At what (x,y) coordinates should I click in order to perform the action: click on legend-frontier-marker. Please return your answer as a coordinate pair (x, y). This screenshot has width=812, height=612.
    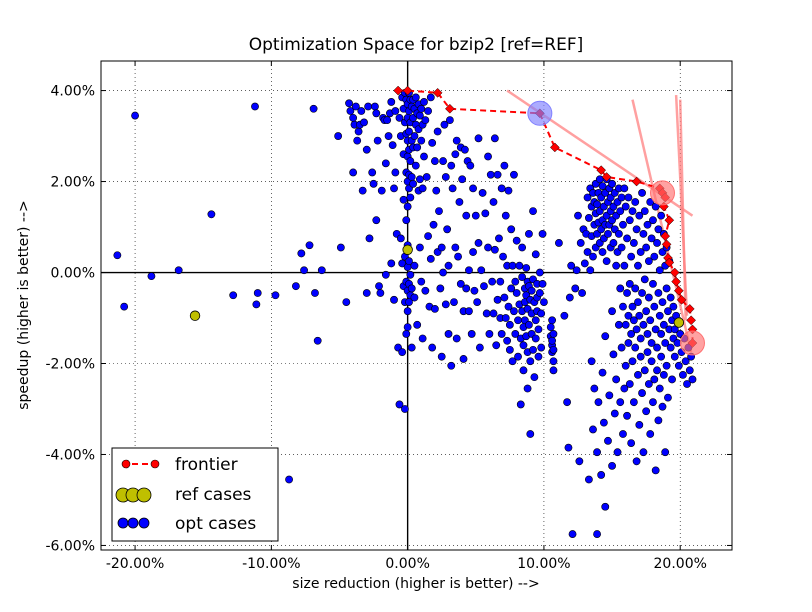
    Looking at the image, I should click on (155, 464).